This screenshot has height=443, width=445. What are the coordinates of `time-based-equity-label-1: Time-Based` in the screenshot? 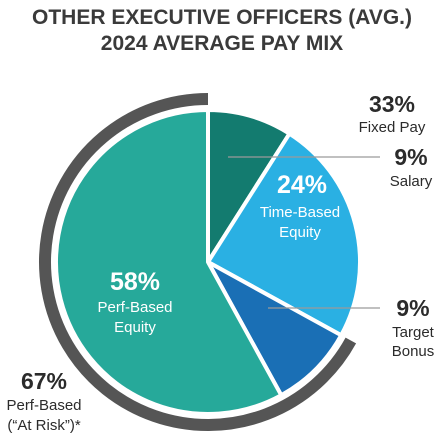 It's located at (300, 212).